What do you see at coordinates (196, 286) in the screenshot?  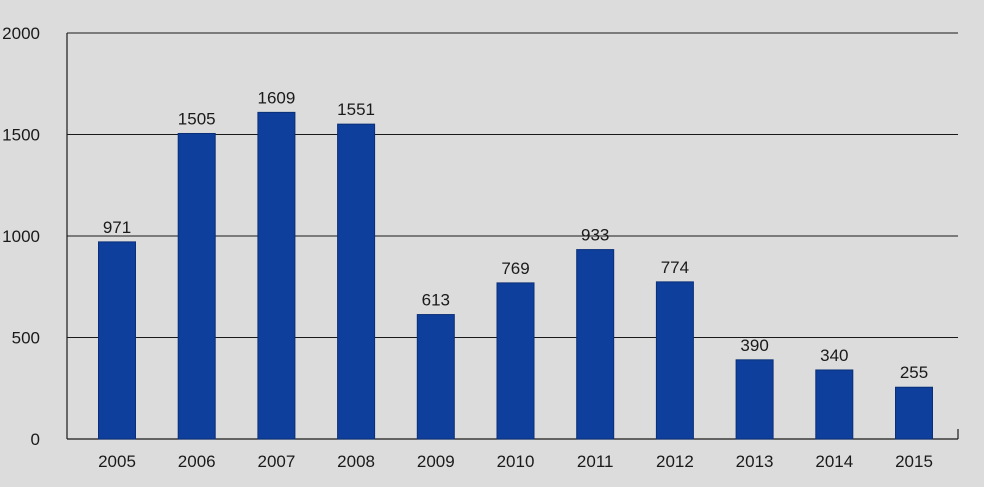 I see `bar-2006` at bounding box center [196, 286].